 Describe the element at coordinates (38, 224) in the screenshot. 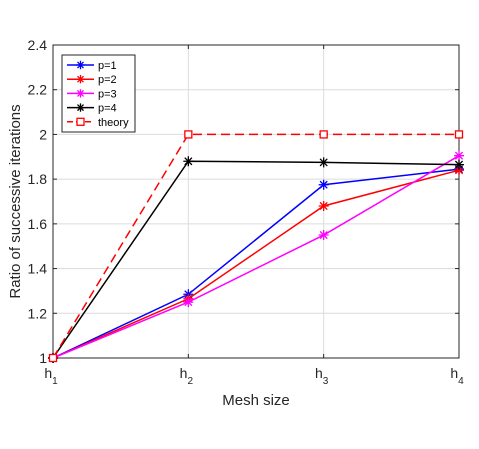

I see `y-tick-label: 1.6` at that location.